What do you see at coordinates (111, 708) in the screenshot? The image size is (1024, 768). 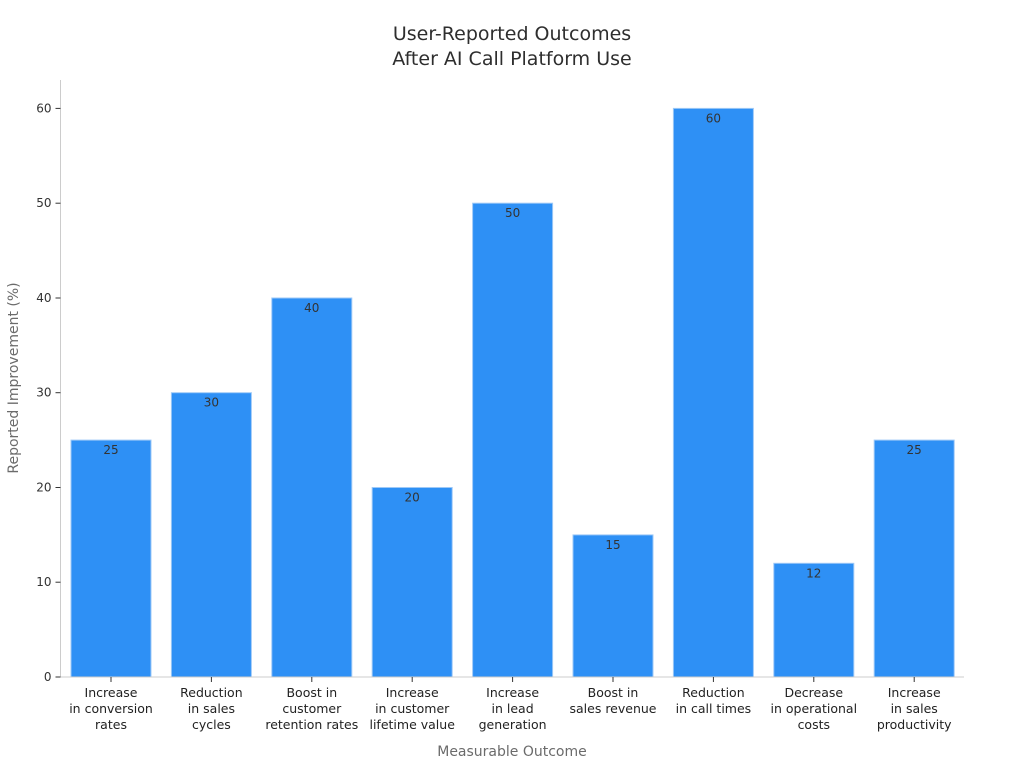 I see `x-tick-label: Increase in conversion rates` at bounding box center [111, 708].